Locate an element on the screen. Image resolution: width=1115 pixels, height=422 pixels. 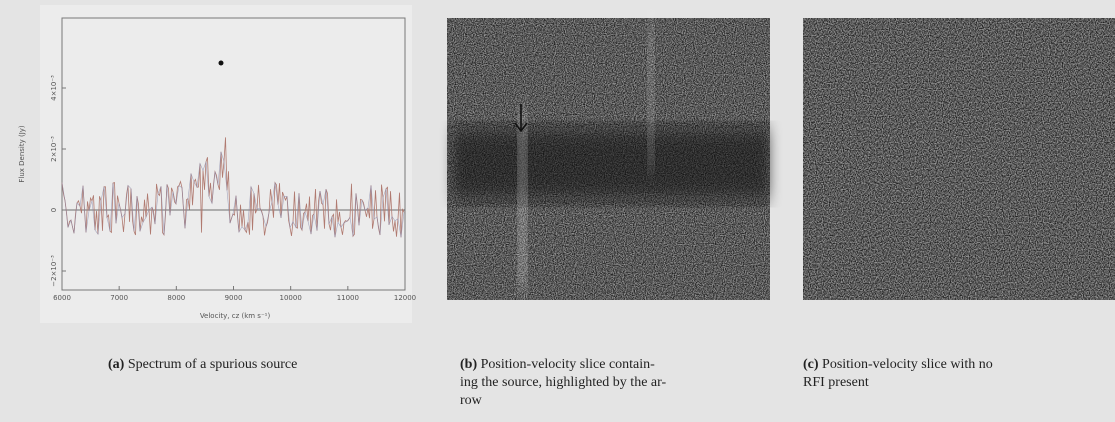
x-axis-label: Velocity, cz (km s⁻¹) is located at coordinates (235, 316).